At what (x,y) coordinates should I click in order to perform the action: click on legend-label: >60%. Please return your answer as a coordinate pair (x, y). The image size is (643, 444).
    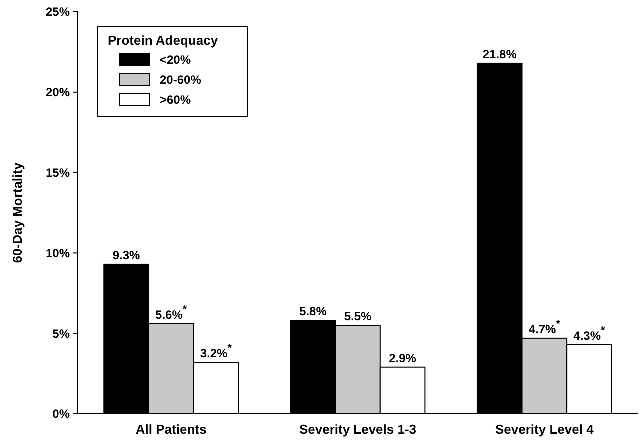
    Looking at the image, I should click on (176, 100).